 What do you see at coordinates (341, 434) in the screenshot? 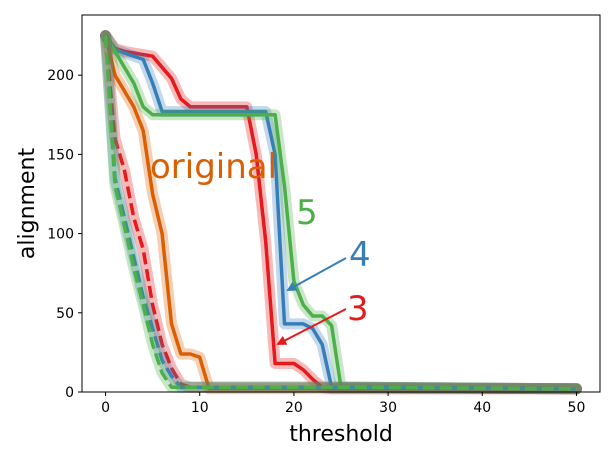
I see `x-axis-label: threshold` at bounding box center [341, 434].